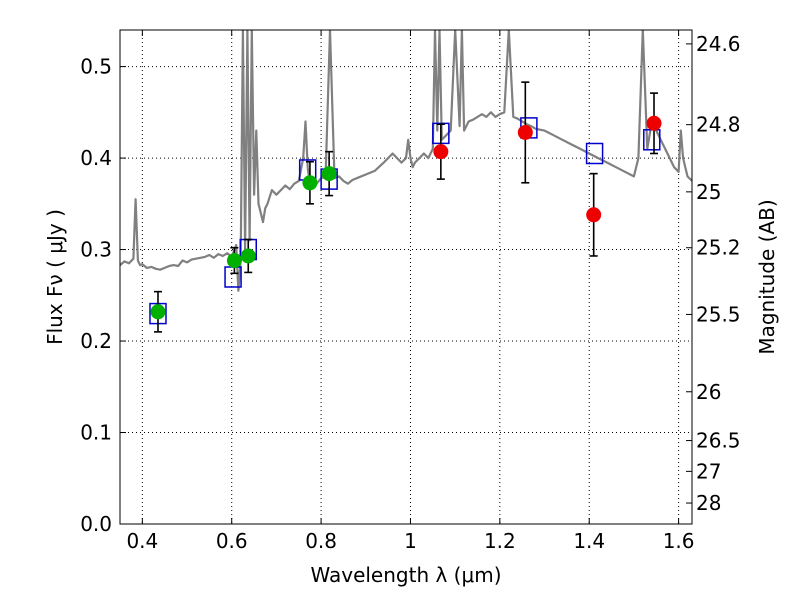  Describe the element at coordinates (405, 575) in the screenshot. I see `x-axis-label: Wavelength λ (μm)` at that location.